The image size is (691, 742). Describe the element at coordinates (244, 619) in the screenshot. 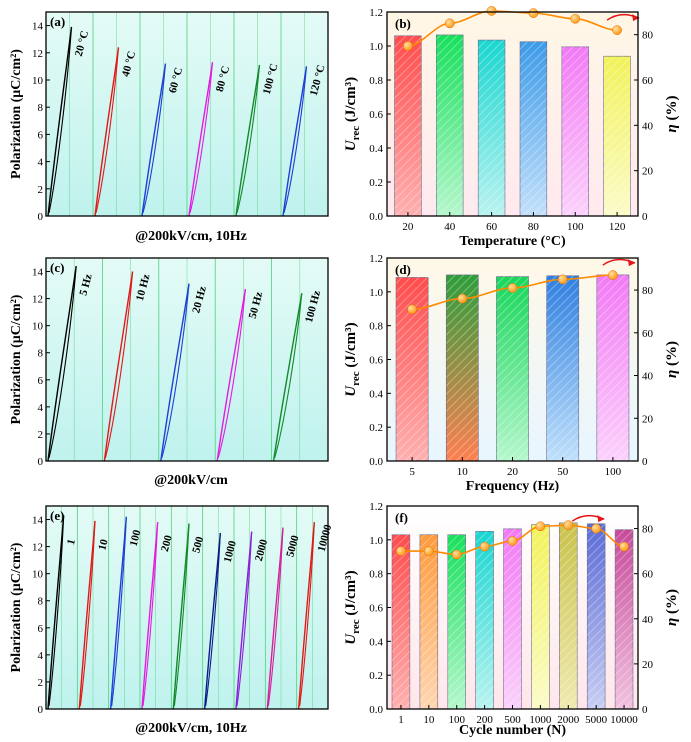

I see `pe-loop-7-return` at that location.